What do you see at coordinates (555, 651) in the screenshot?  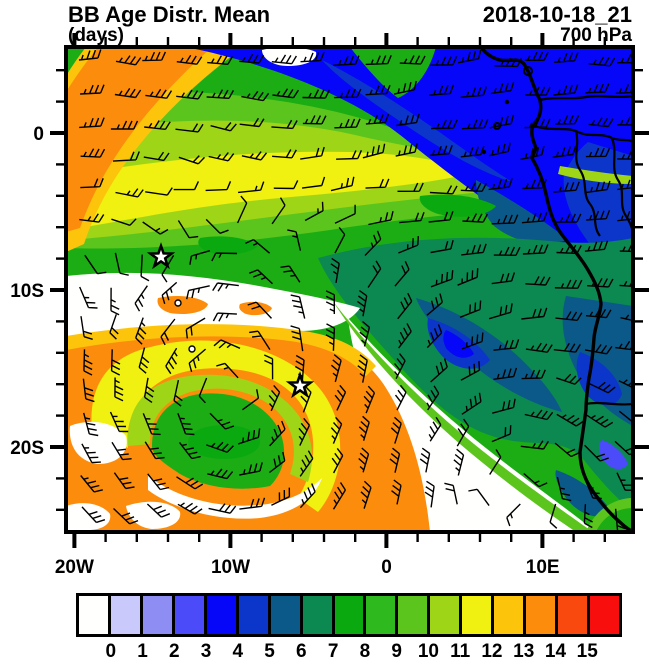 I see `colorbar-tick-label: 14` at bounding box center [555, 651].